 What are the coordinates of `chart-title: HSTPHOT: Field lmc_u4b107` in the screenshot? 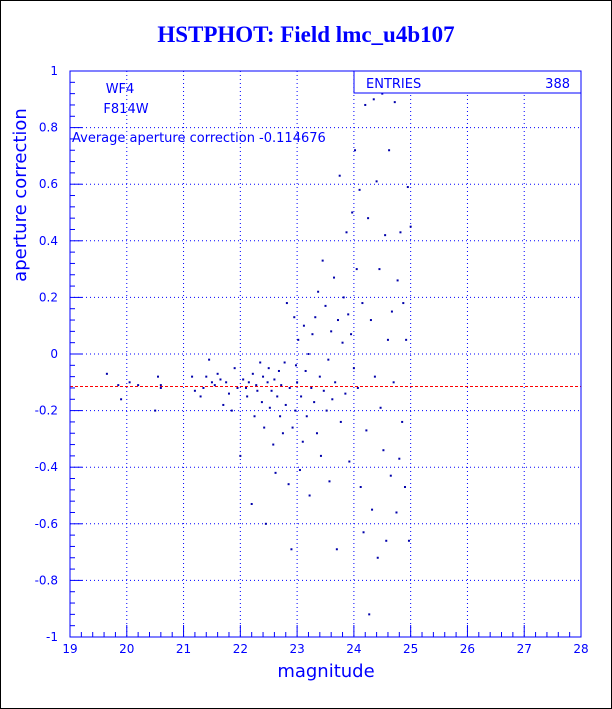 It's located at (306, 34).